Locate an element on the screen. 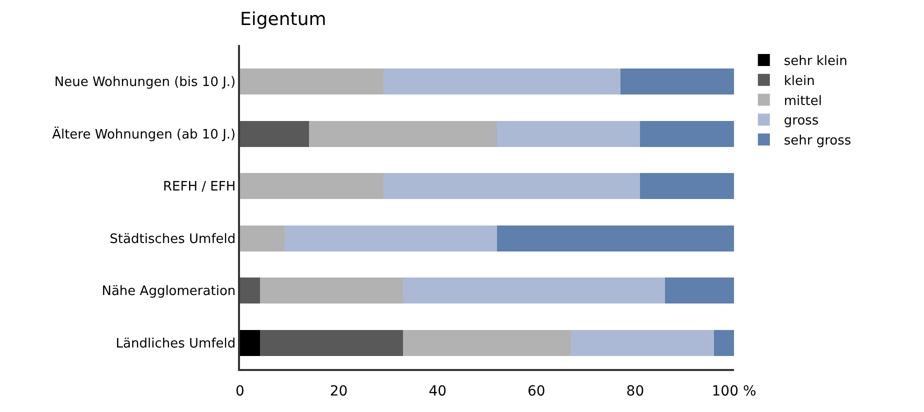 Image resolution: width=924 pixels, height=412 pixels. y-tick-label: Städtisches Umfeld is located at coordinates (173, 239).